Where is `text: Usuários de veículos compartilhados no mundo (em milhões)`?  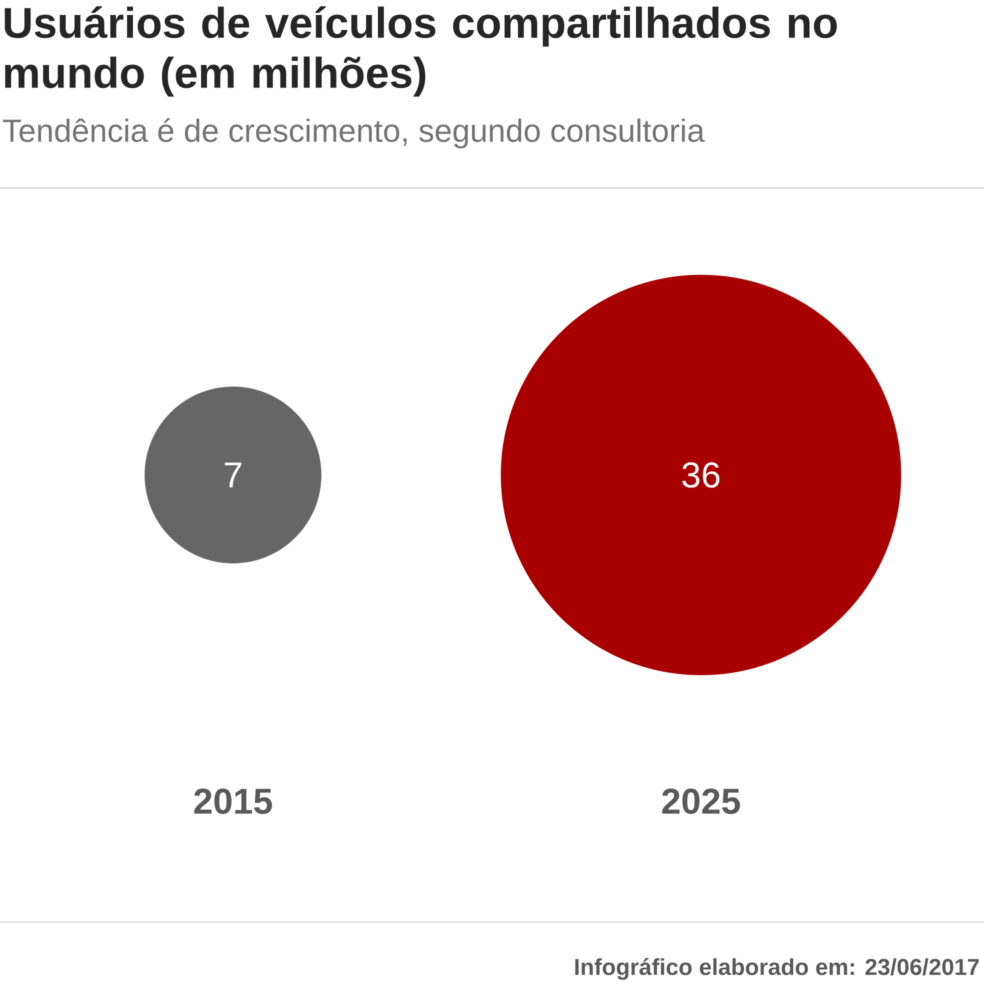 text: Usuários de veículos compartilhados no mundo (em milhões) is located at coordinates (420, 51).